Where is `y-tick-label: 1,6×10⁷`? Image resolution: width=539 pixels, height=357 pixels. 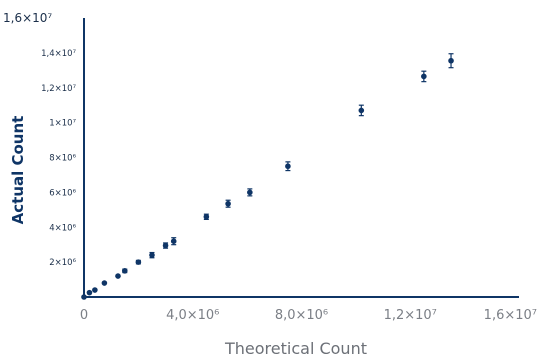
y-tick-label: 1,6×10⁷ is located at coordinates (27, 18).